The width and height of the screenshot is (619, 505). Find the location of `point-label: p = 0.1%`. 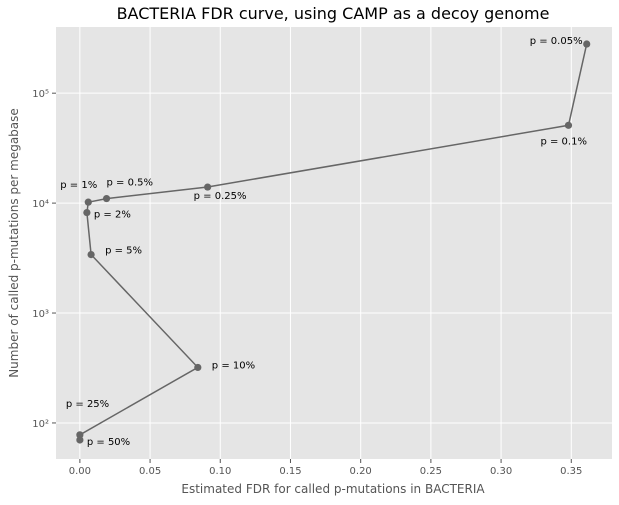

point-label: p = 0.1% is located at coordinates (563, 141).